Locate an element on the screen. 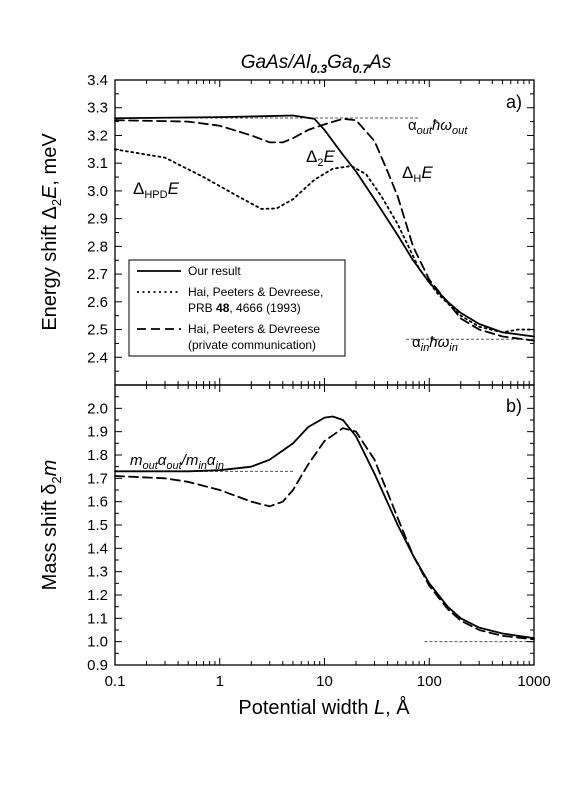  panel-b-label: b) is located at coordinates (514, 406).